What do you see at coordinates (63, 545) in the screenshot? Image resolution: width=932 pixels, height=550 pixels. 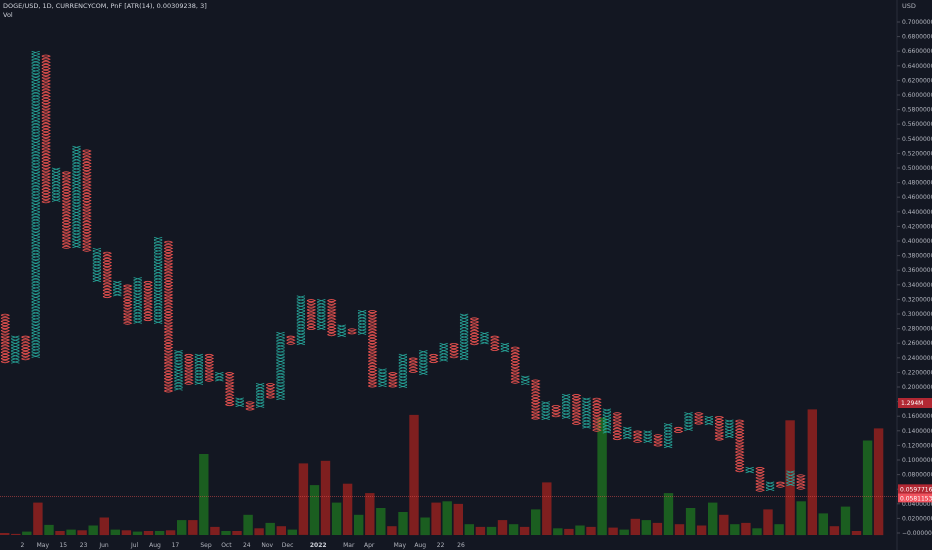 I see `time-tick-label: 15` at bounding box center [63, 545].